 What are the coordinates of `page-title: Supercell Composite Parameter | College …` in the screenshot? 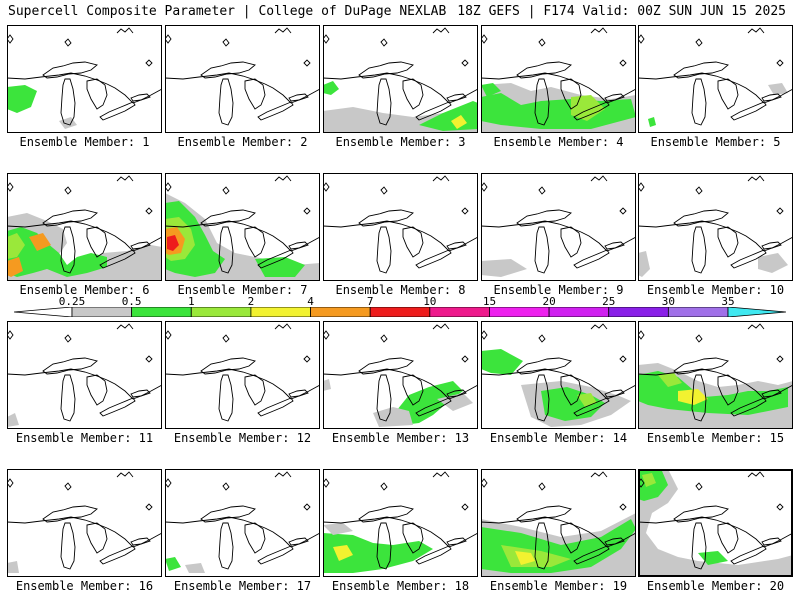 It's located at (227, 11).